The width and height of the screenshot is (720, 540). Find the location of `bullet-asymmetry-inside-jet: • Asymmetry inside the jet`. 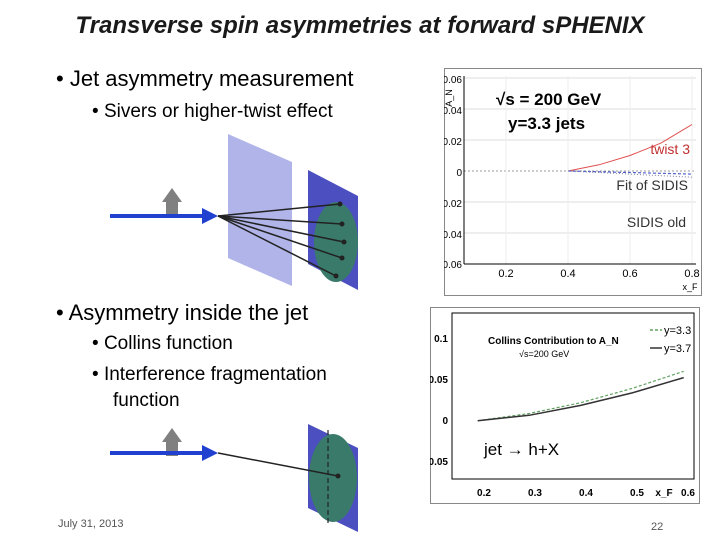

bullet-asymmetry-inside-jet: • Asymmetry inside the jet is located at coordinates (182, 313).